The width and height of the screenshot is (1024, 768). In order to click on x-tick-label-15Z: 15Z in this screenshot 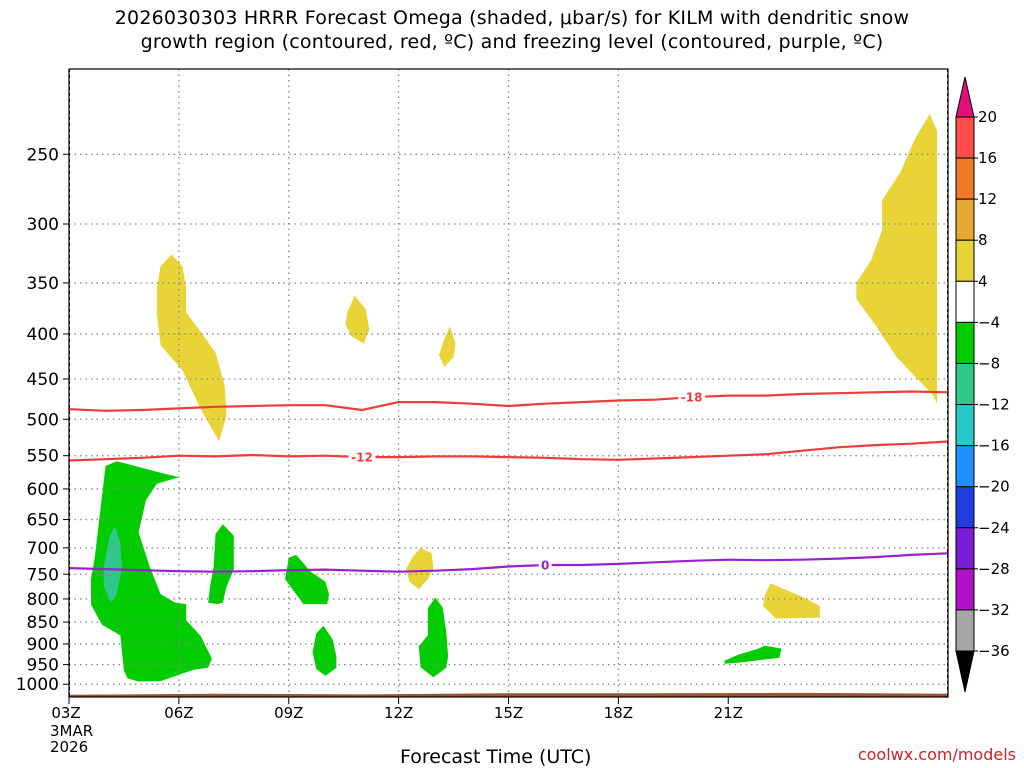, I will do `click(508, 713)`.